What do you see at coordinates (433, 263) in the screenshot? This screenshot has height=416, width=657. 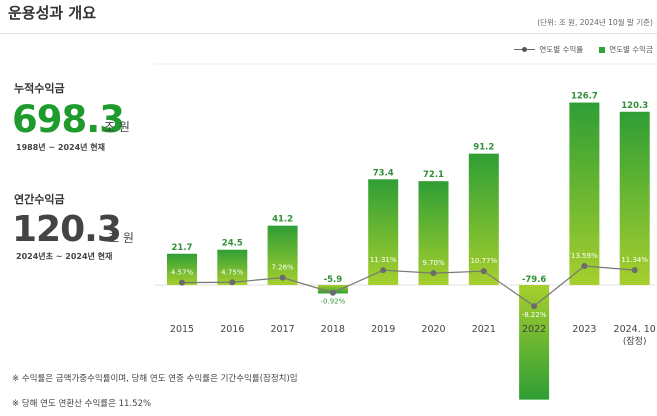 I see `rate-value-label: 9.70%` at bounding box center [433, 263].